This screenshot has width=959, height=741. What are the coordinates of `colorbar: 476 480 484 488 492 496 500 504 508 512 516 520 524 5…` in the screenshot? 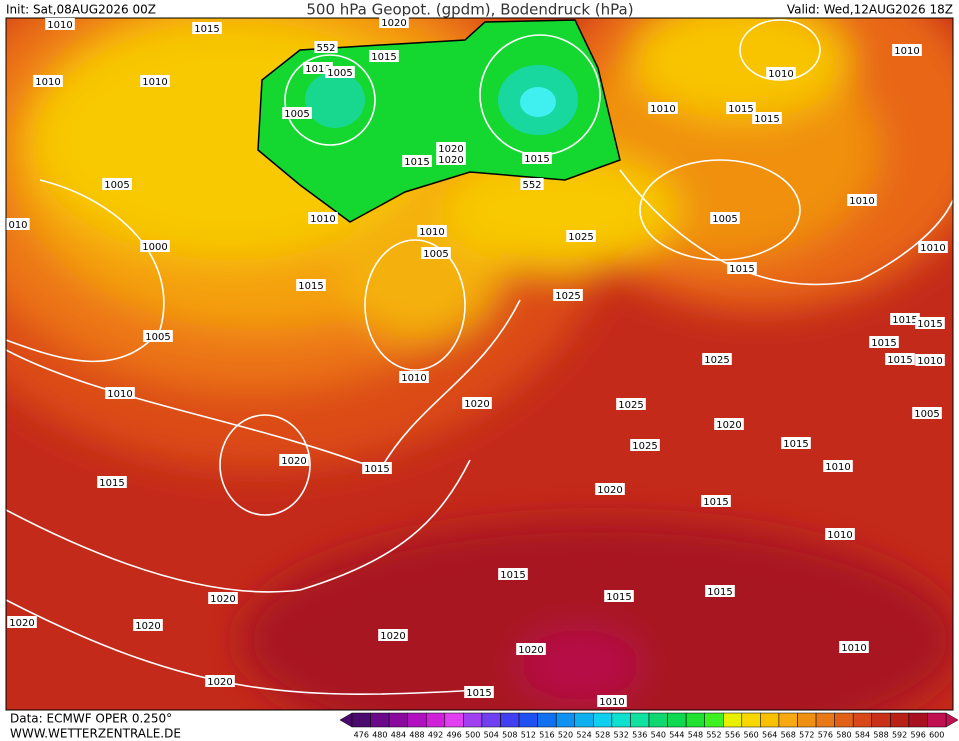 It's located at (649, 726).